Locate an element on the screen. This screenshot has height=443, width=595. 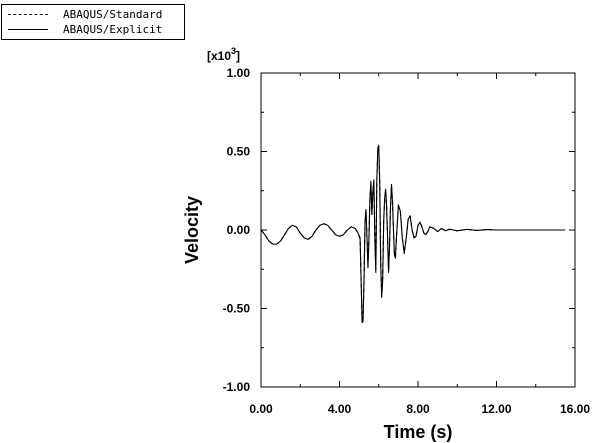
y-multiplier-label: [x103] is located at coordinates (223, 54).